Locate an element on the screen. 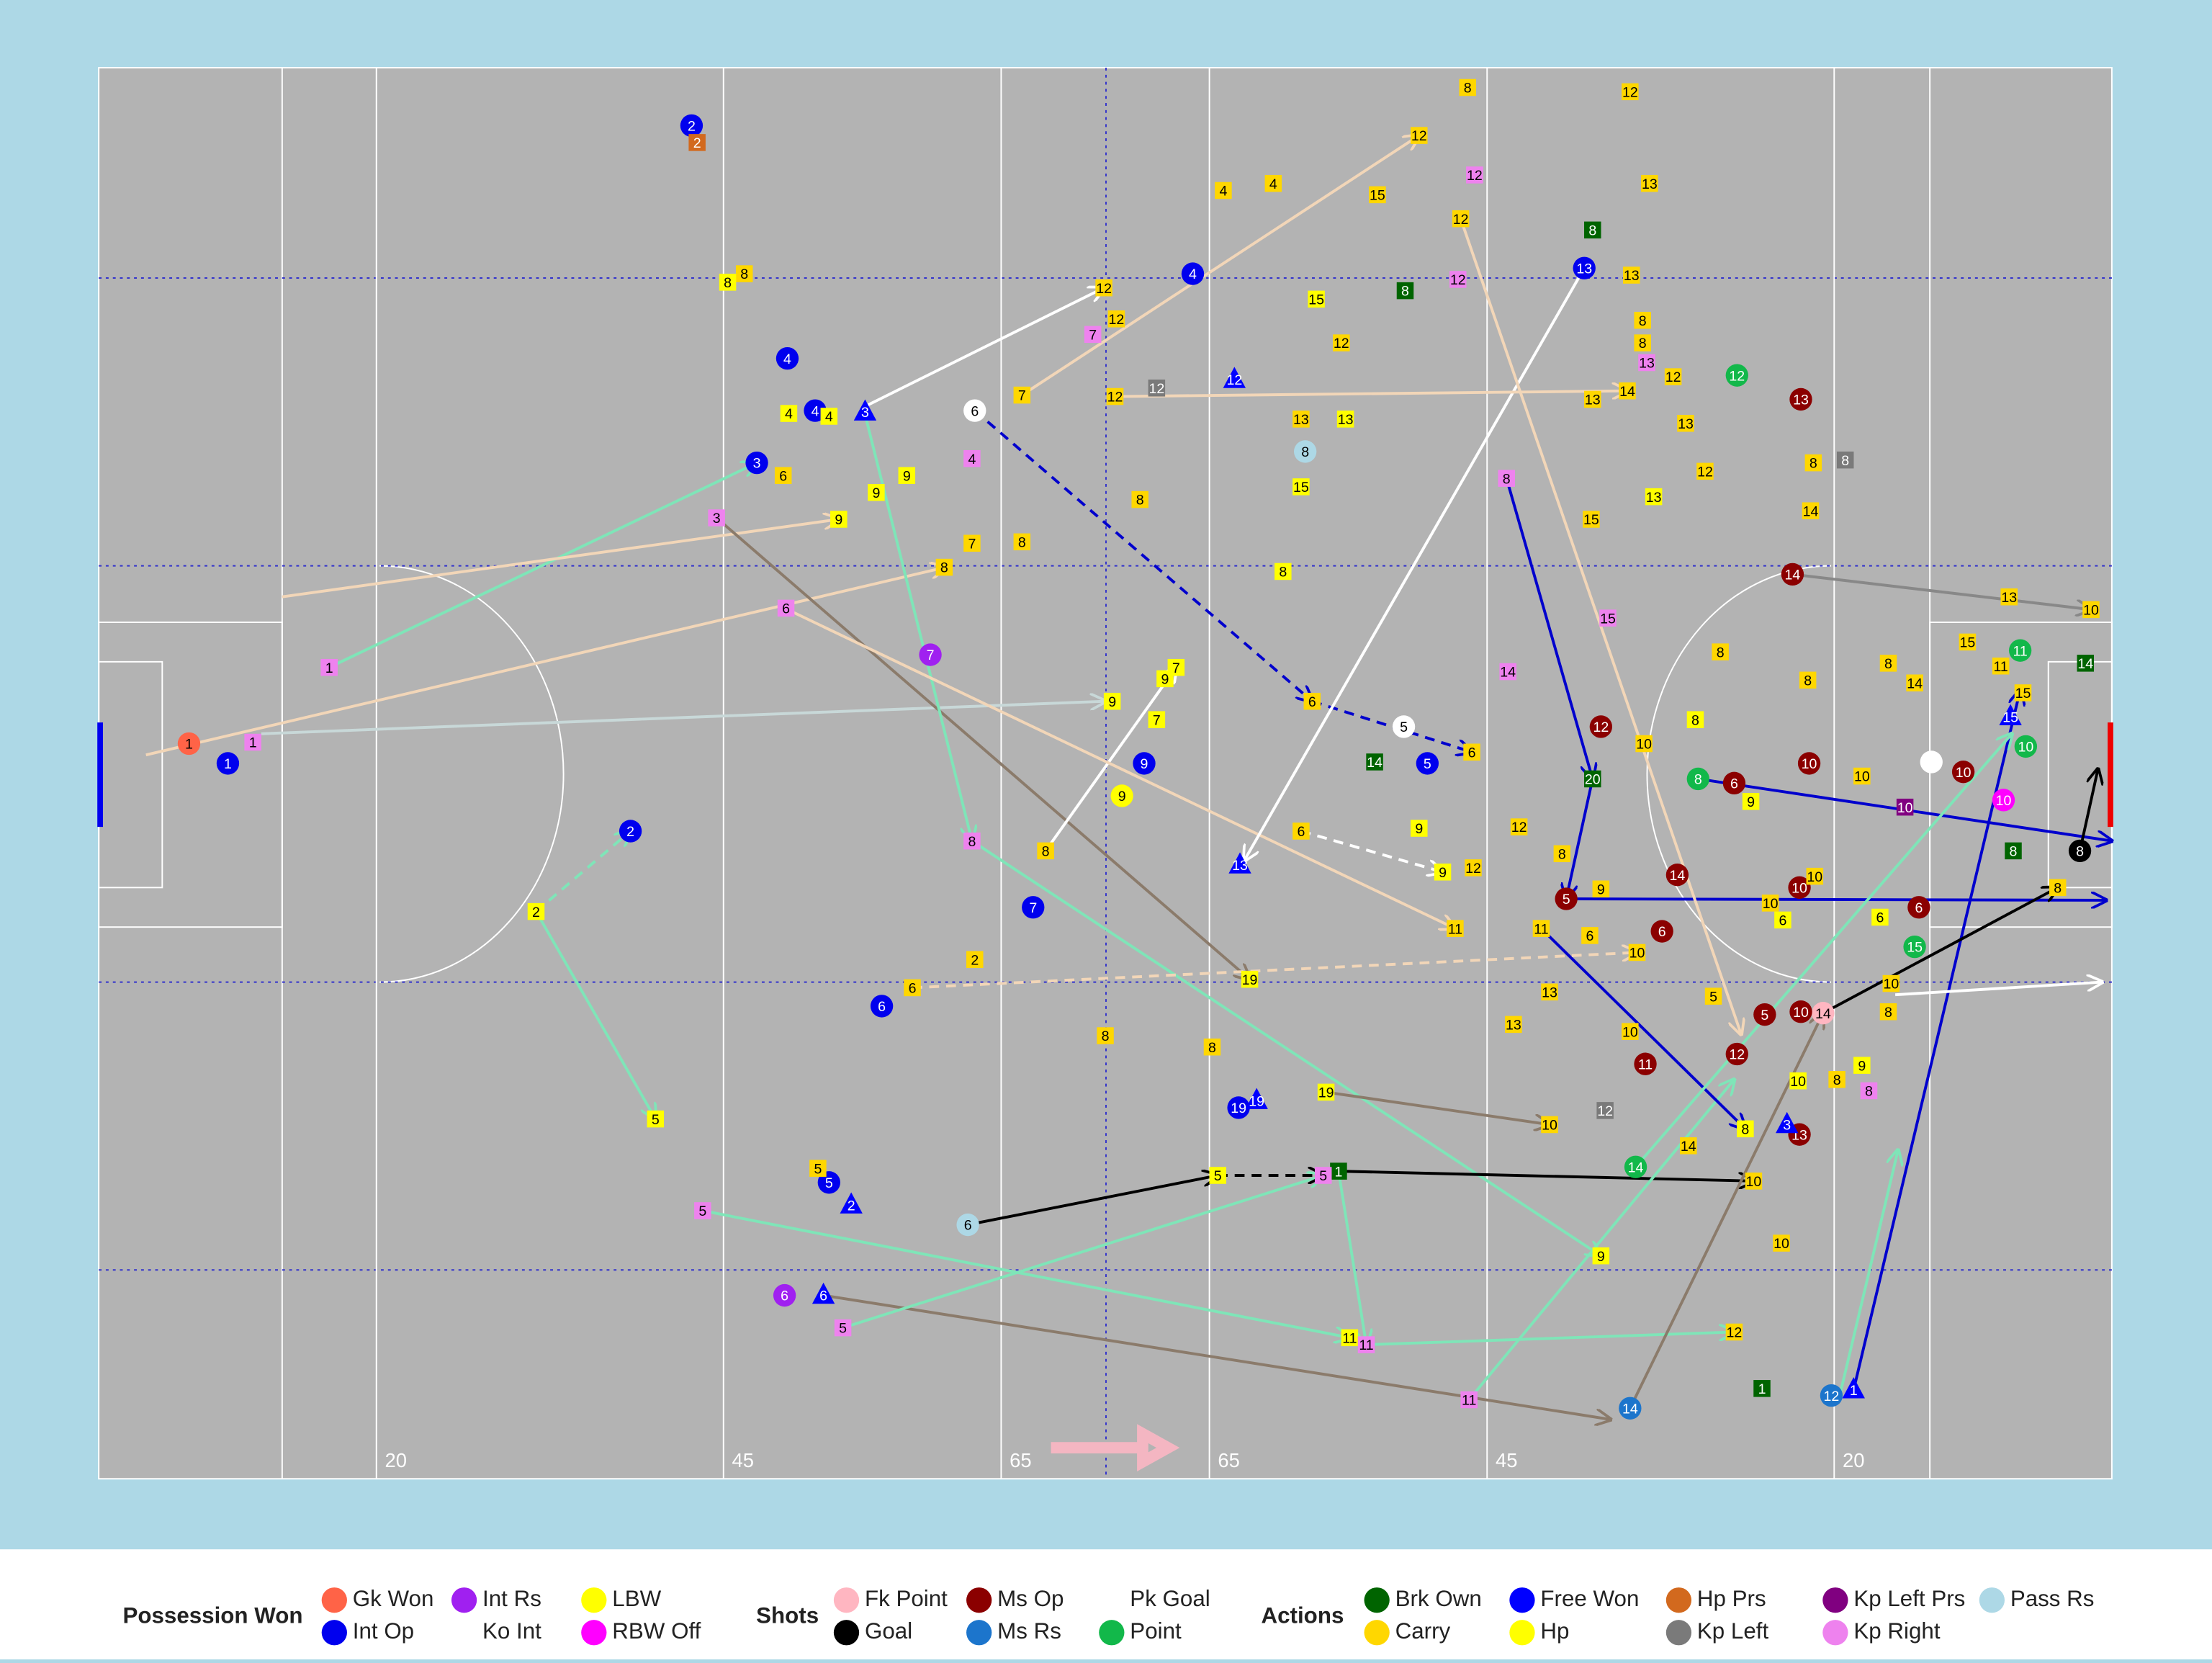 The width and height of the screenshot is (2212, 1663). point-label: 14 is located at coordinates (1823, 1014).